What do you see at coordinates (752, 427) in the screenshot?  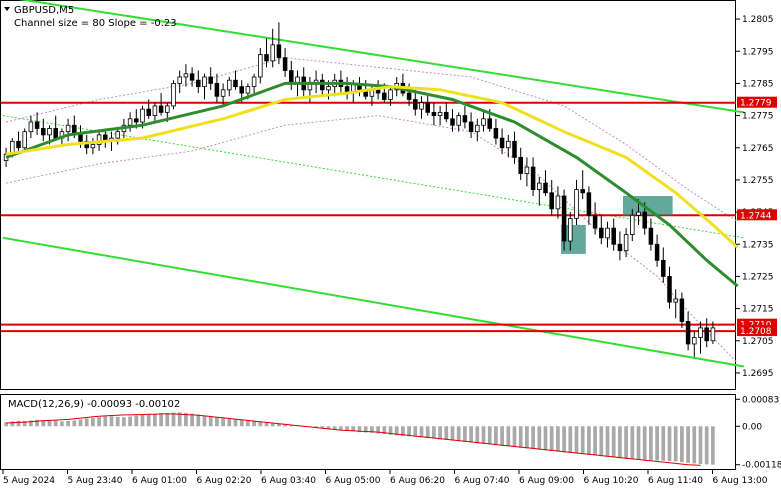 I see `macd-tick-label: 0.00` at bounding box center [752, 427].